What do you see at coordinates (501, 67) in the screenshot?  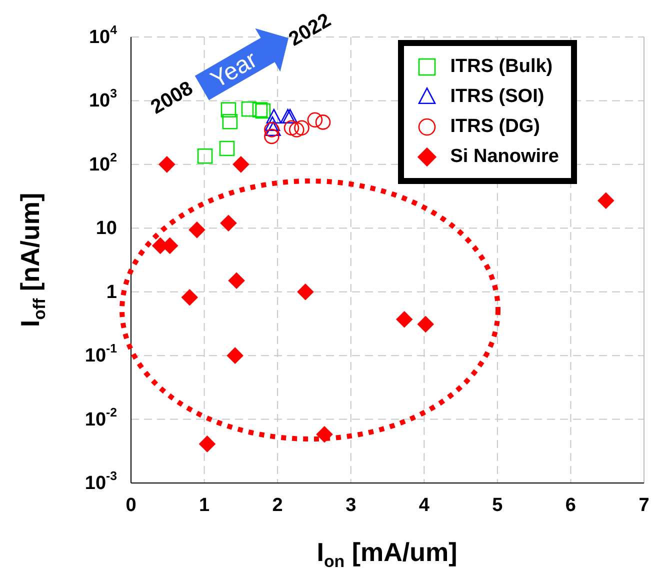 I see `legend-label: ITRS (Bulk)` at bounding box center [501, 67].